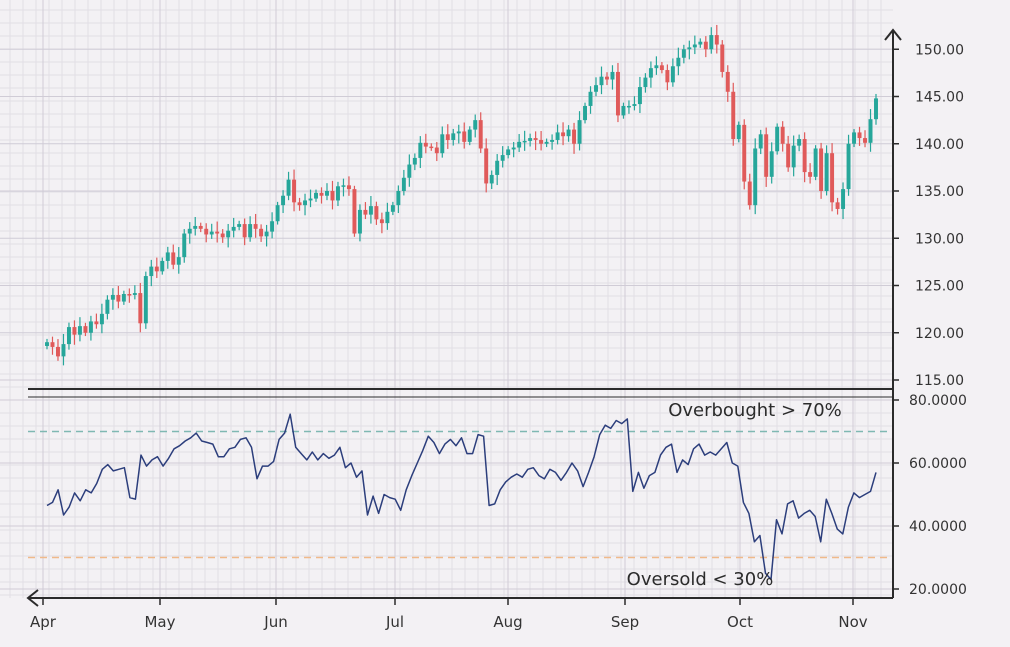 The image size is (1010, 647). What do you see at coordinates (939, 145) in the screenshot?
I see `price-tick-label: 140.00` at bounding box center [939, 145].